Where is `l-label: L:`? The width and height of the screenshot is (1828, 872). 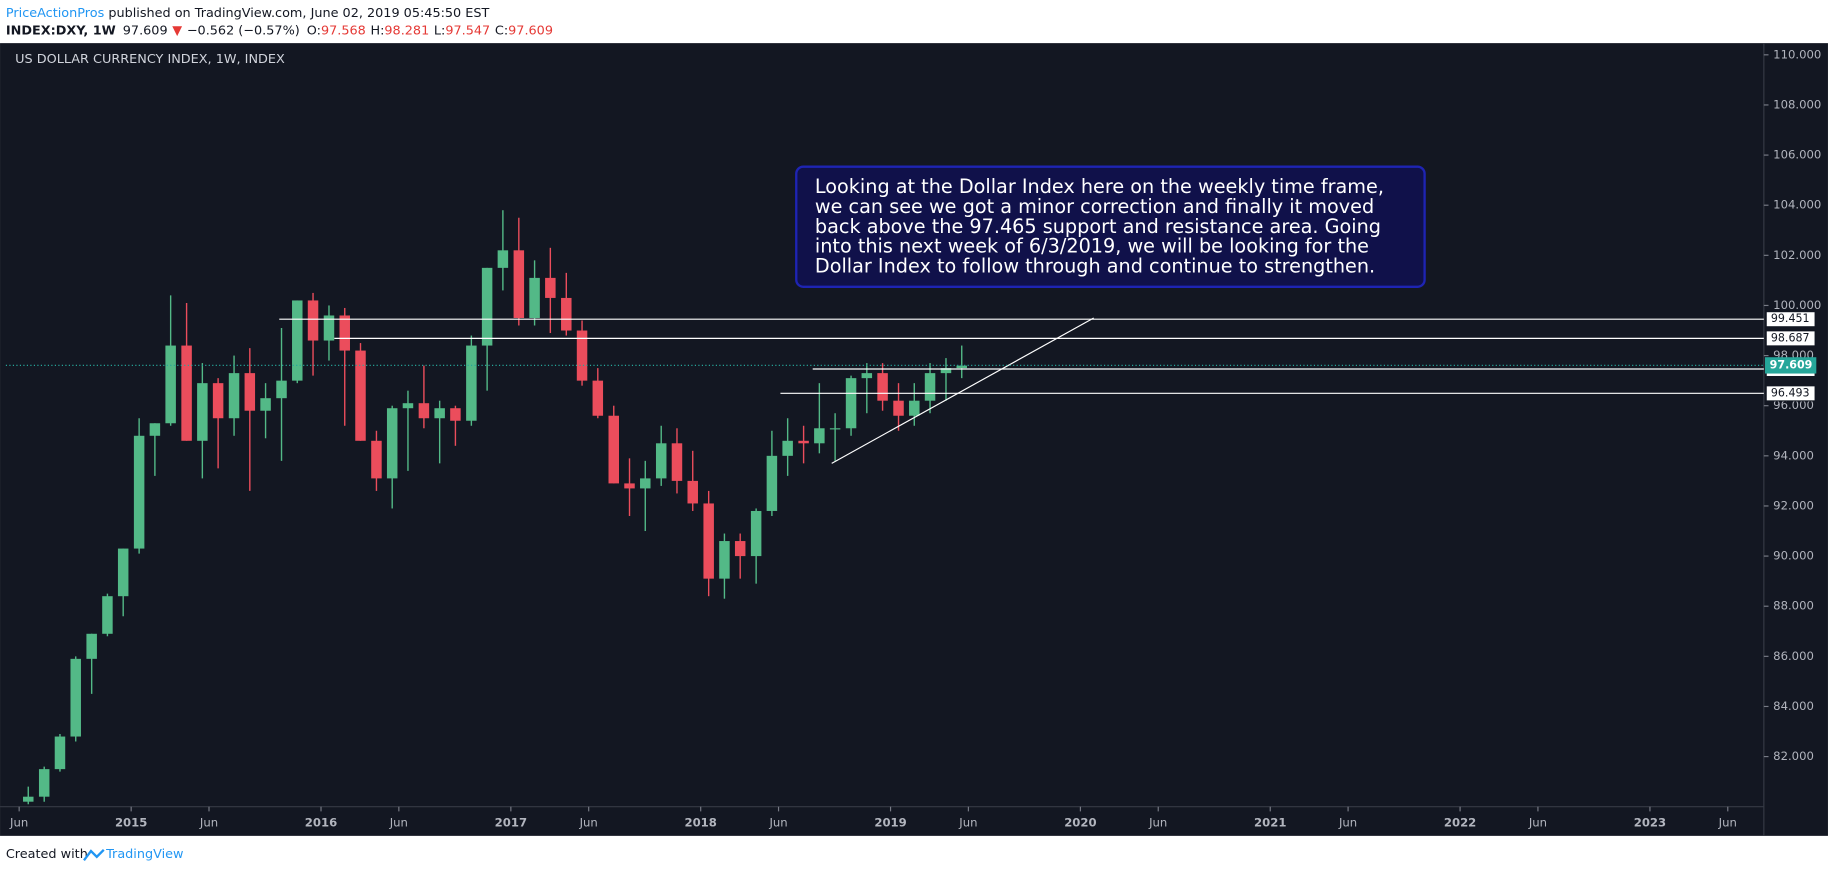 l-label: L: is located at coordinates (439, 30).